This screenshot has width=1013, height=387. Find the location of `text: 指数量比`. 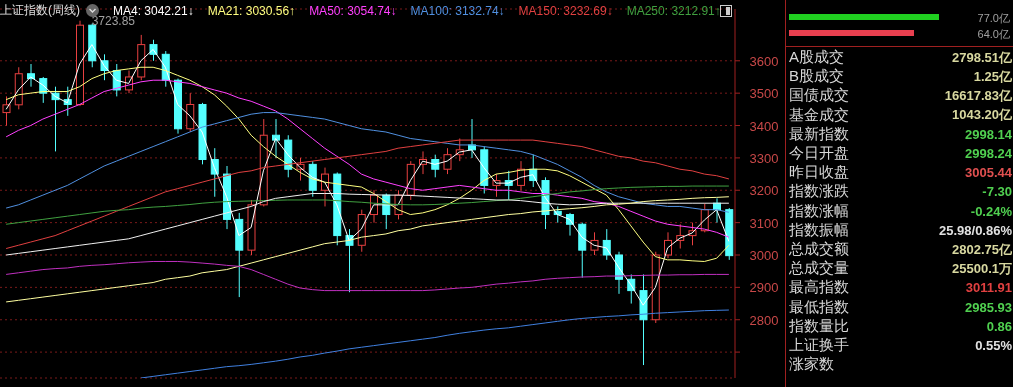

text: 指数量比 is located at coordinates (819, 326).